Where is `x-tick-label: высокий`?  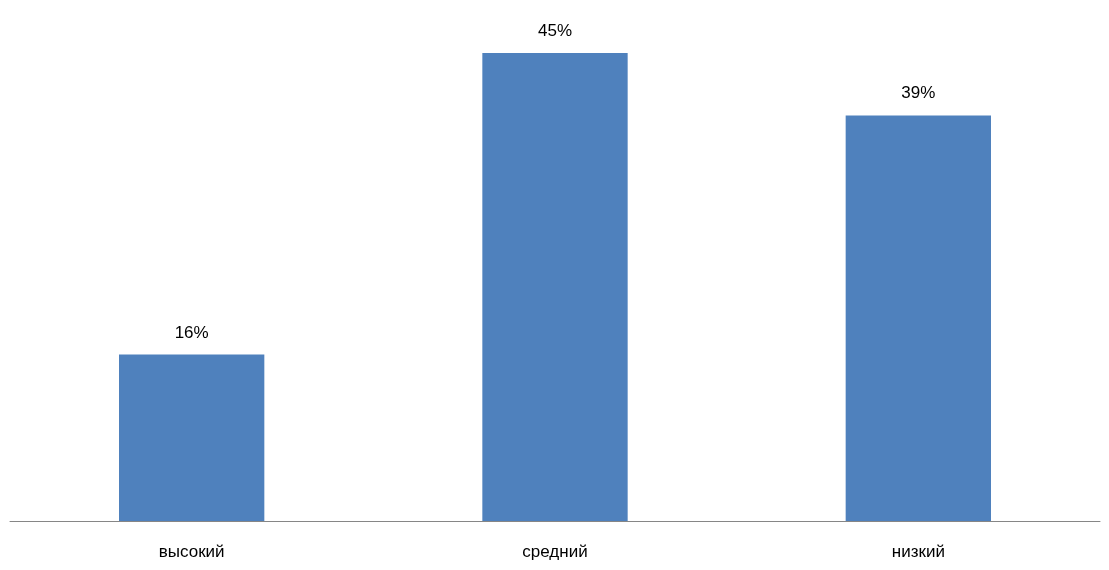
x-tick-label: высокий is located at coordinates (191, 551).